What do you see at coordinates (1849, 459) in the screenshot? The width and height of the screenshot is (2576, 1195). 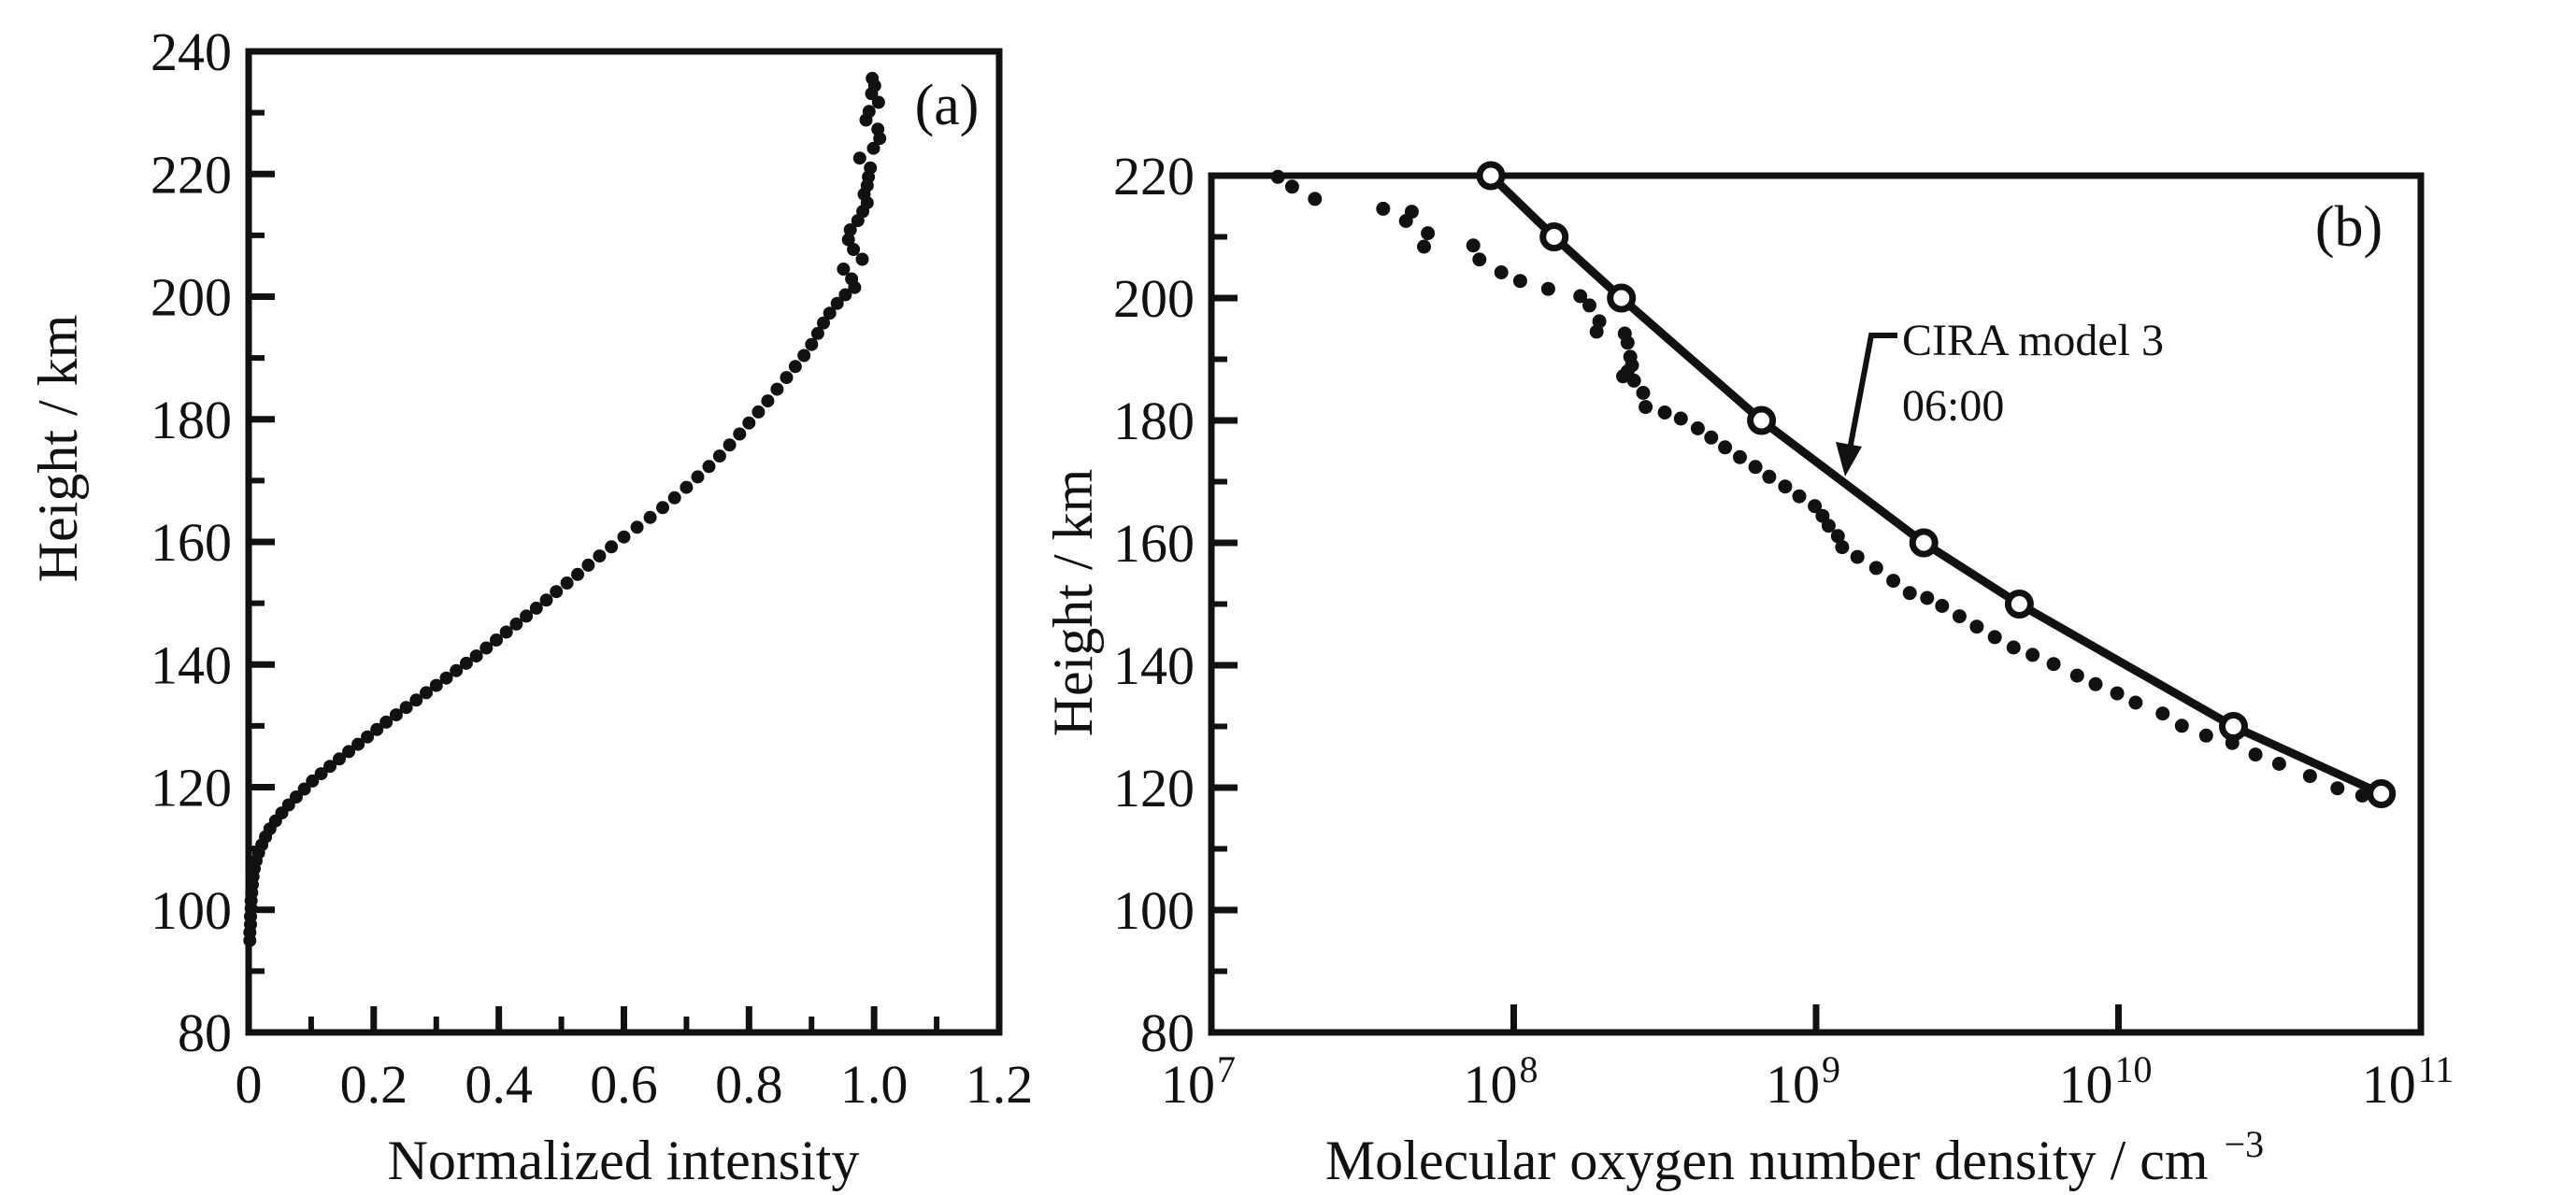 I see `annotation-arrowhead-icon` at bounding box center [1849, 459].